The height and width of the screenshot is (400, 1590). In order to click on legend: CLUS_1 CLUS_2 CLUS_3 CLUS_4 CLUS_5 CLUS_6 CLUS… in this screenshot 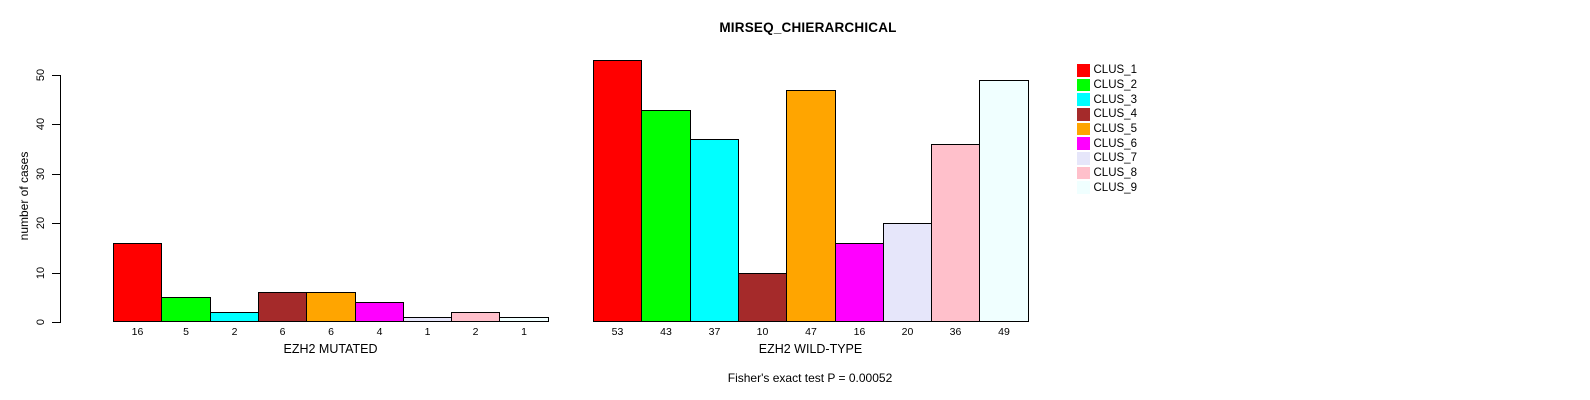, I will do `click(1107, 129)`.